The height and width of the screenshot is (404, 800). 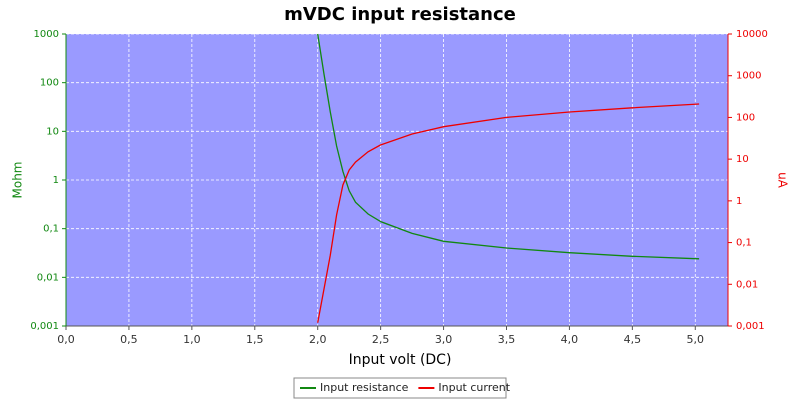 What do you see at coordinates (129, 339) in the screenshot?
I see `x-tick-label: 0,5` at bounding box center [129, 339].